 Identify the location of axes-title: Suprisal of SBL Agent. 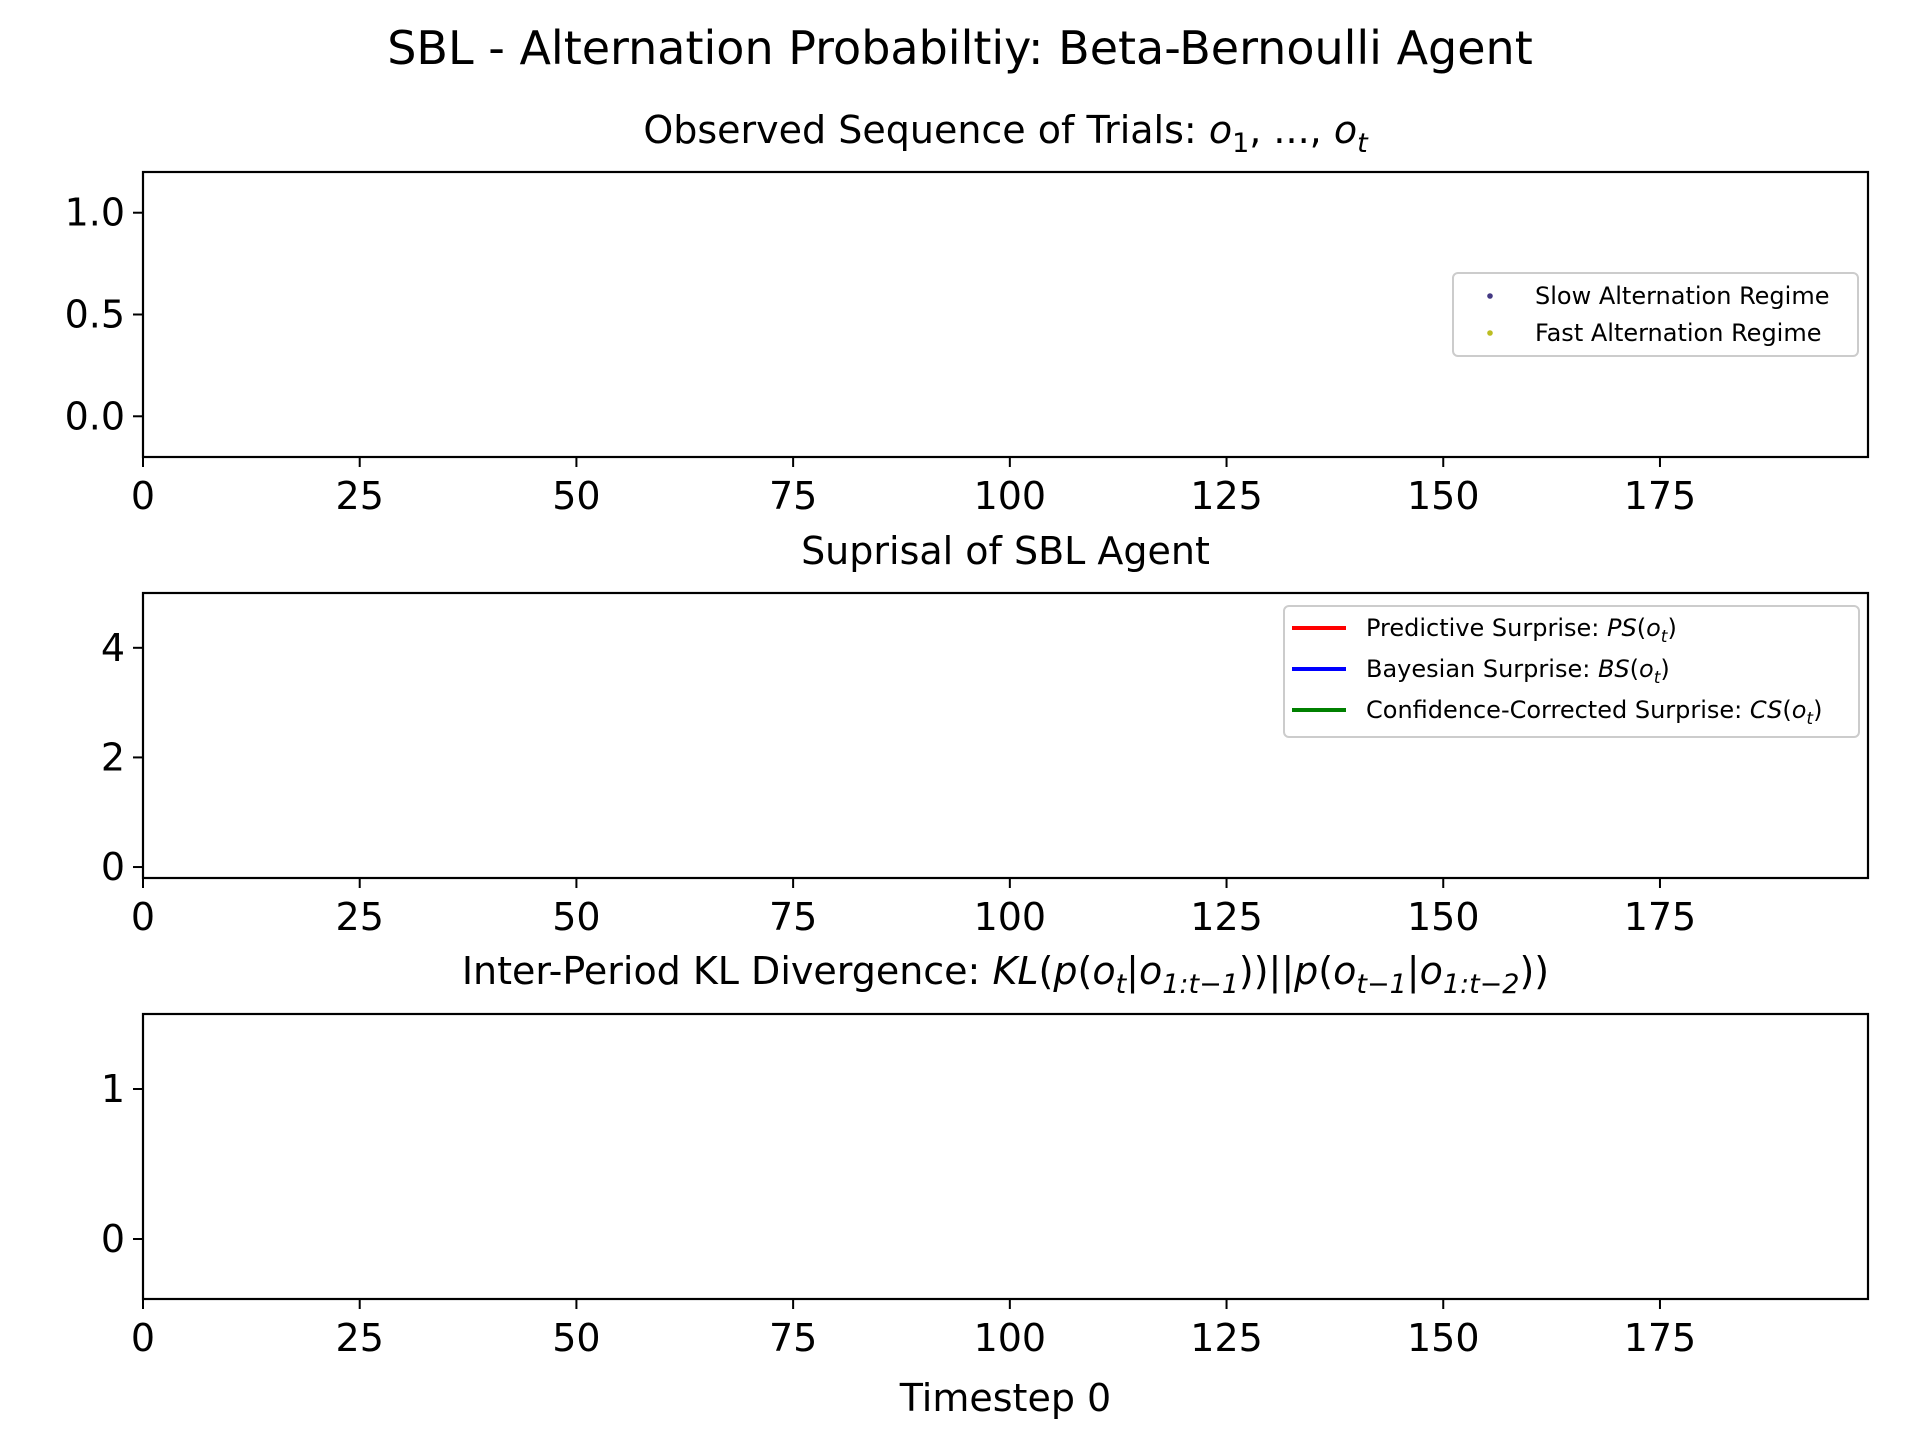
(1005, 551).